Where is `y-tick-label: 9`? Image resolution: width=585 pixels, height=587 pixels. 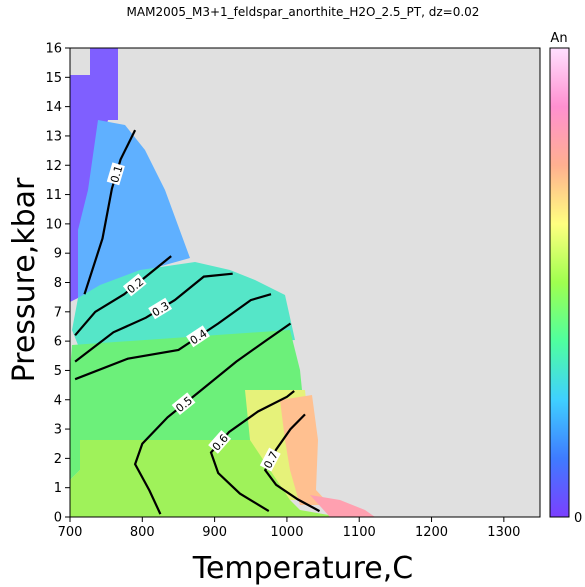 y-tick-label: 9 is located at coordinates (58, 254).